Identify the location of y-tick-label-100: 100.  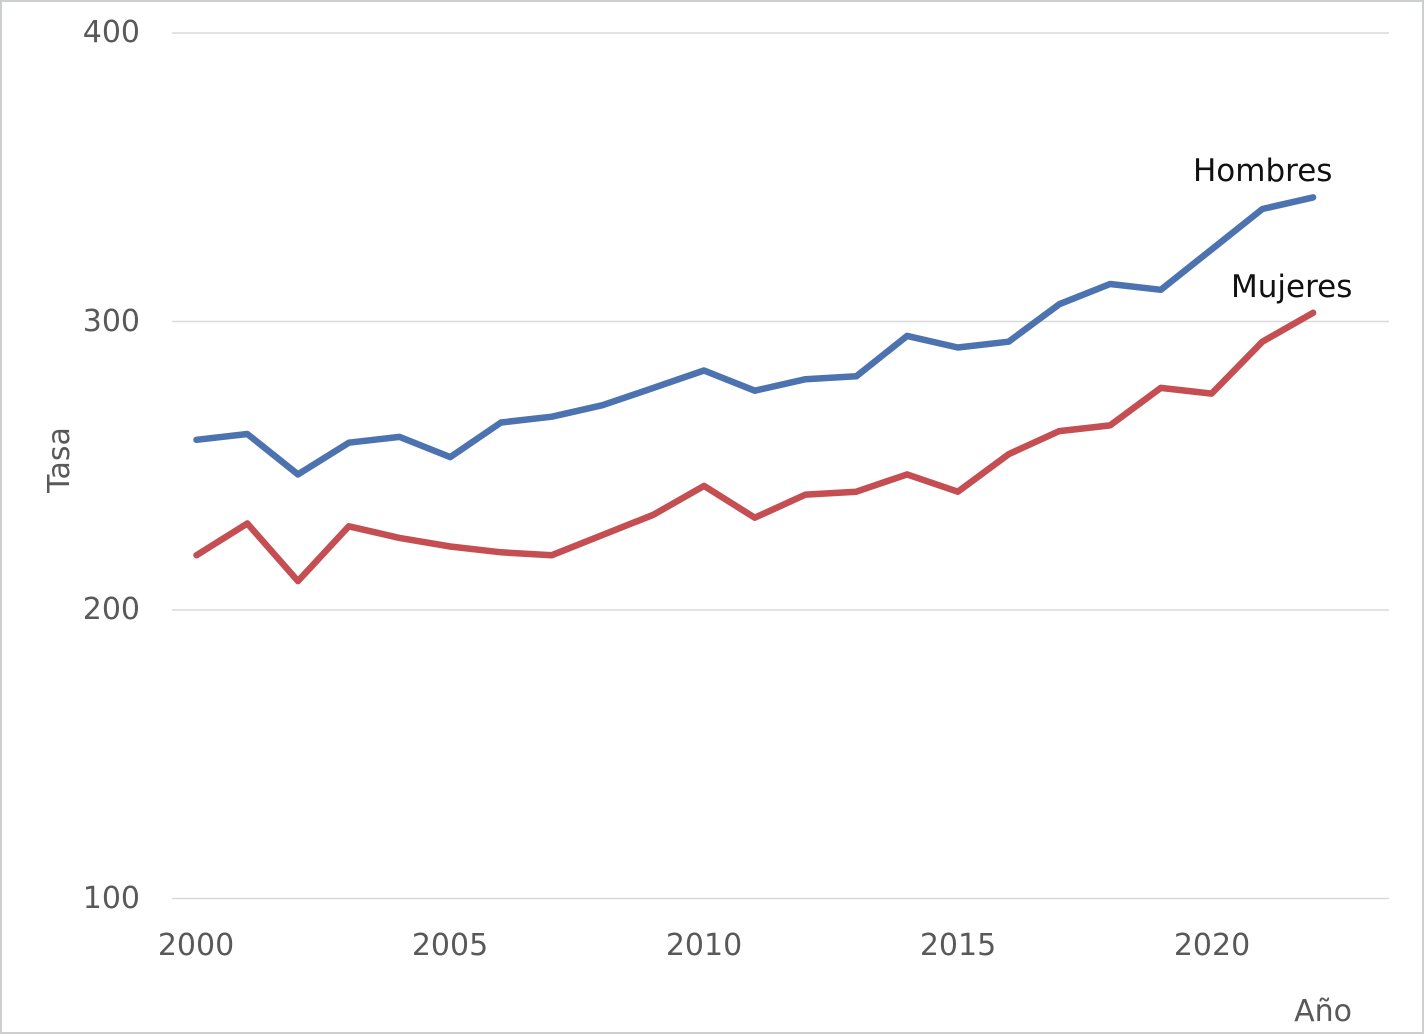
(111, 898).